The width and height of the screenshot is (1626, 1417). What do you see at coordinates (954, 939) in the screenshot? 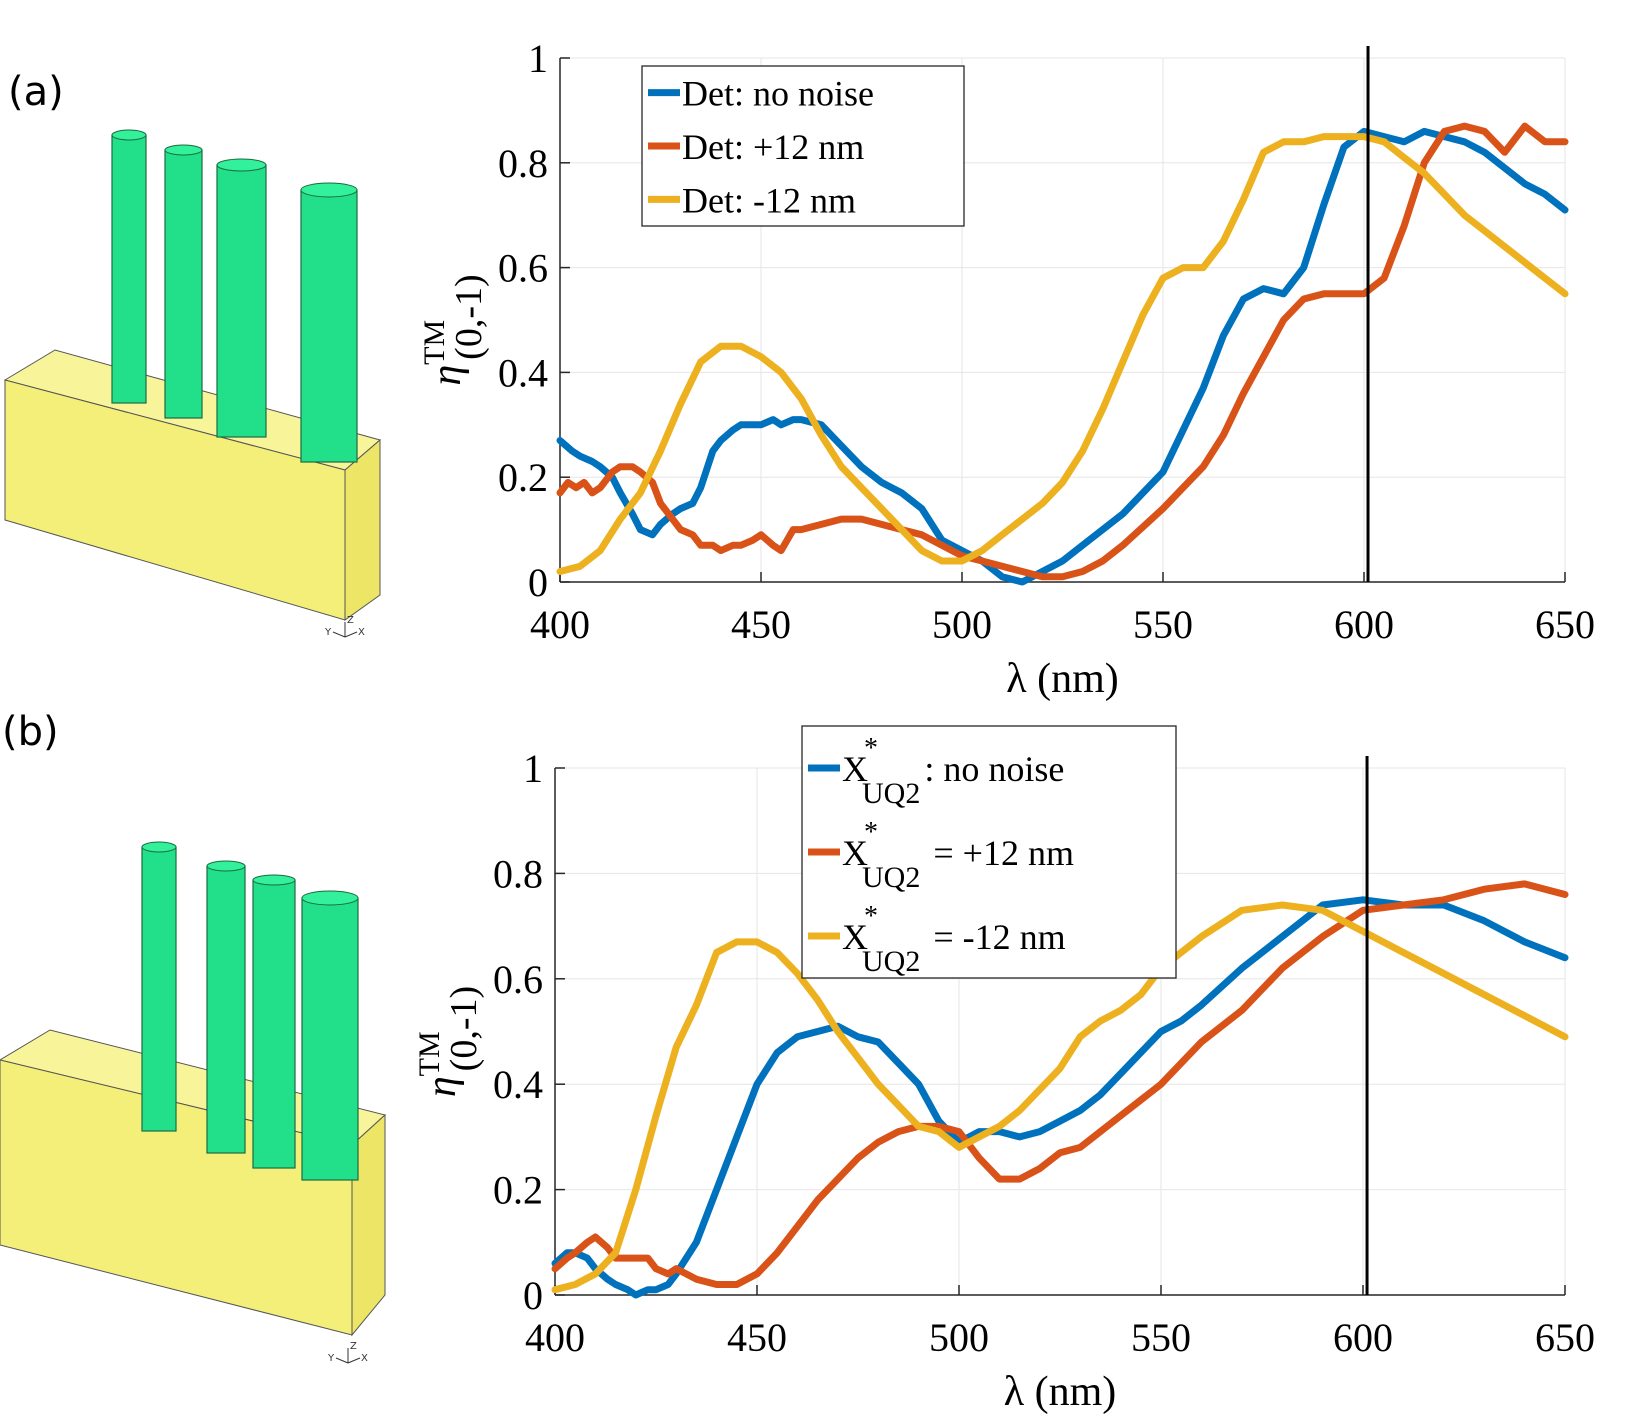
I see `legend-label: X* UQ2 = -12 nm` at bounding box center [954, 939].